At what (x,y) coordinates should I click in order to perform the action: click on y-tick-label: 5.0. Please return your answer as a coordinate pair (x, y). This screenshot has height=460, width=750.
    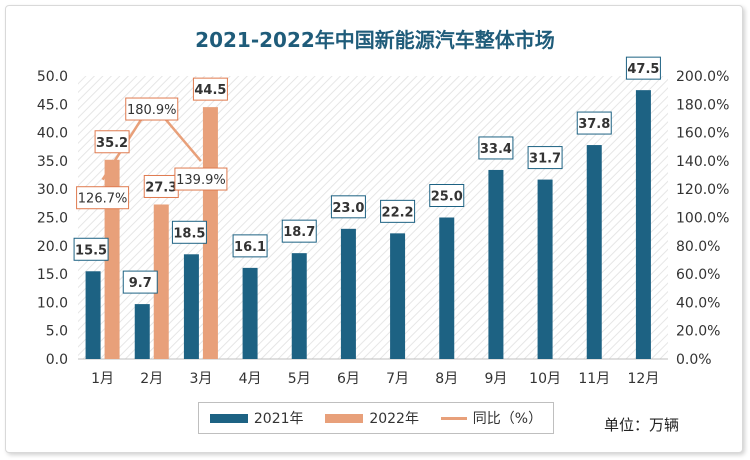
    Looking at the image, I should click on (57, 332).